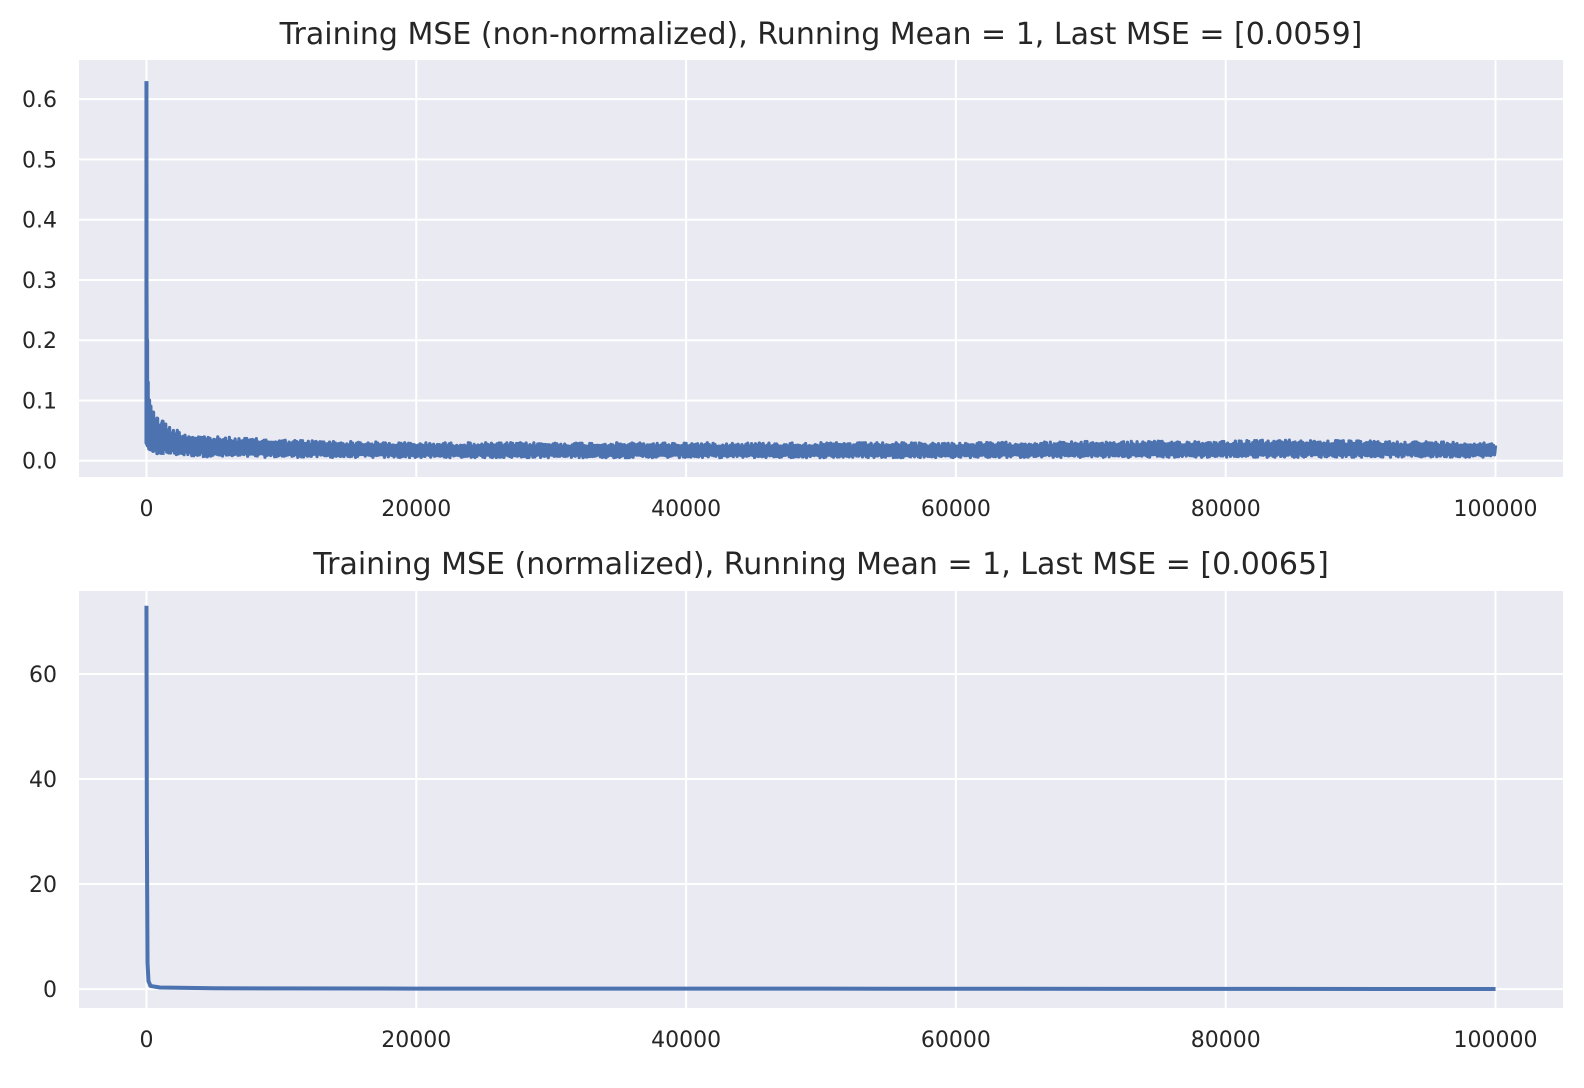 This screenshot has height=1088, width=1584. What do you see at coordinates (50, 990) in the screenshot?
I see `y-tick-label: 0` at bounding box center [50, 990].